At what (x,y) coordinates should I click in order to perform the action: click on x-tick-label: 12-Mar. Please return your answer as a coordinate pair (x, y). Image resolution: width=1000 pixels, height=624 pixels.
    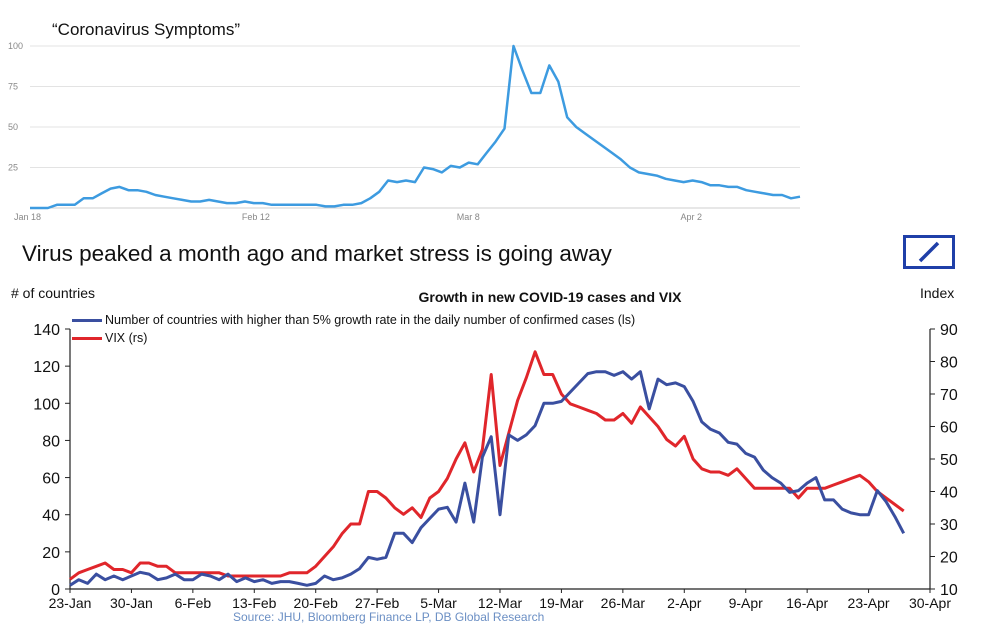
    Looking at the image, I should click on (500, 603).